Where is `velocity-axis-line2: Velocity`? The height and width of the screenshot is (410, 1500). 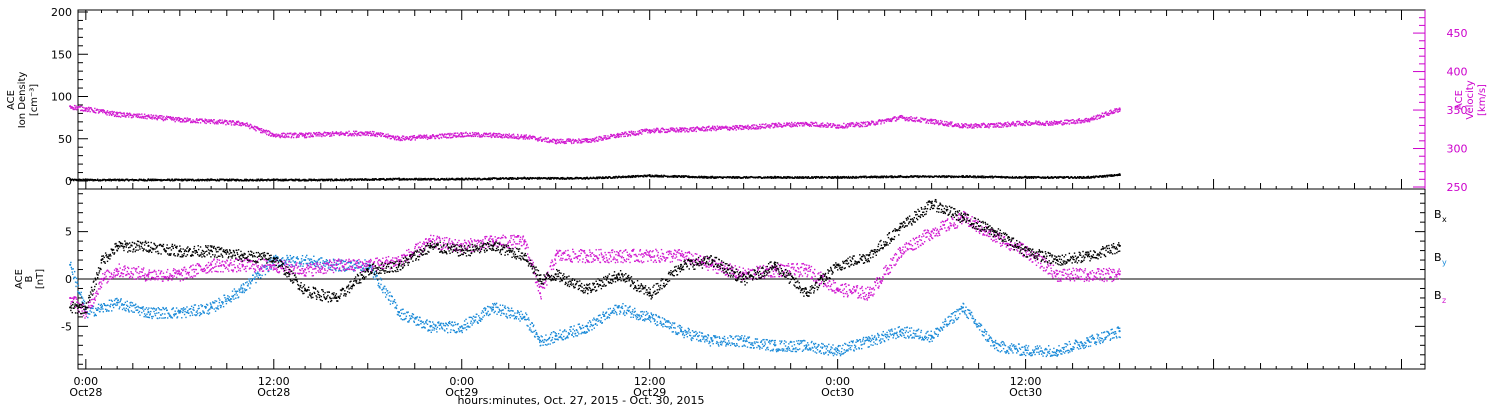 velocity-axis-line2: Velocity is located at coordinates (1470, 99).